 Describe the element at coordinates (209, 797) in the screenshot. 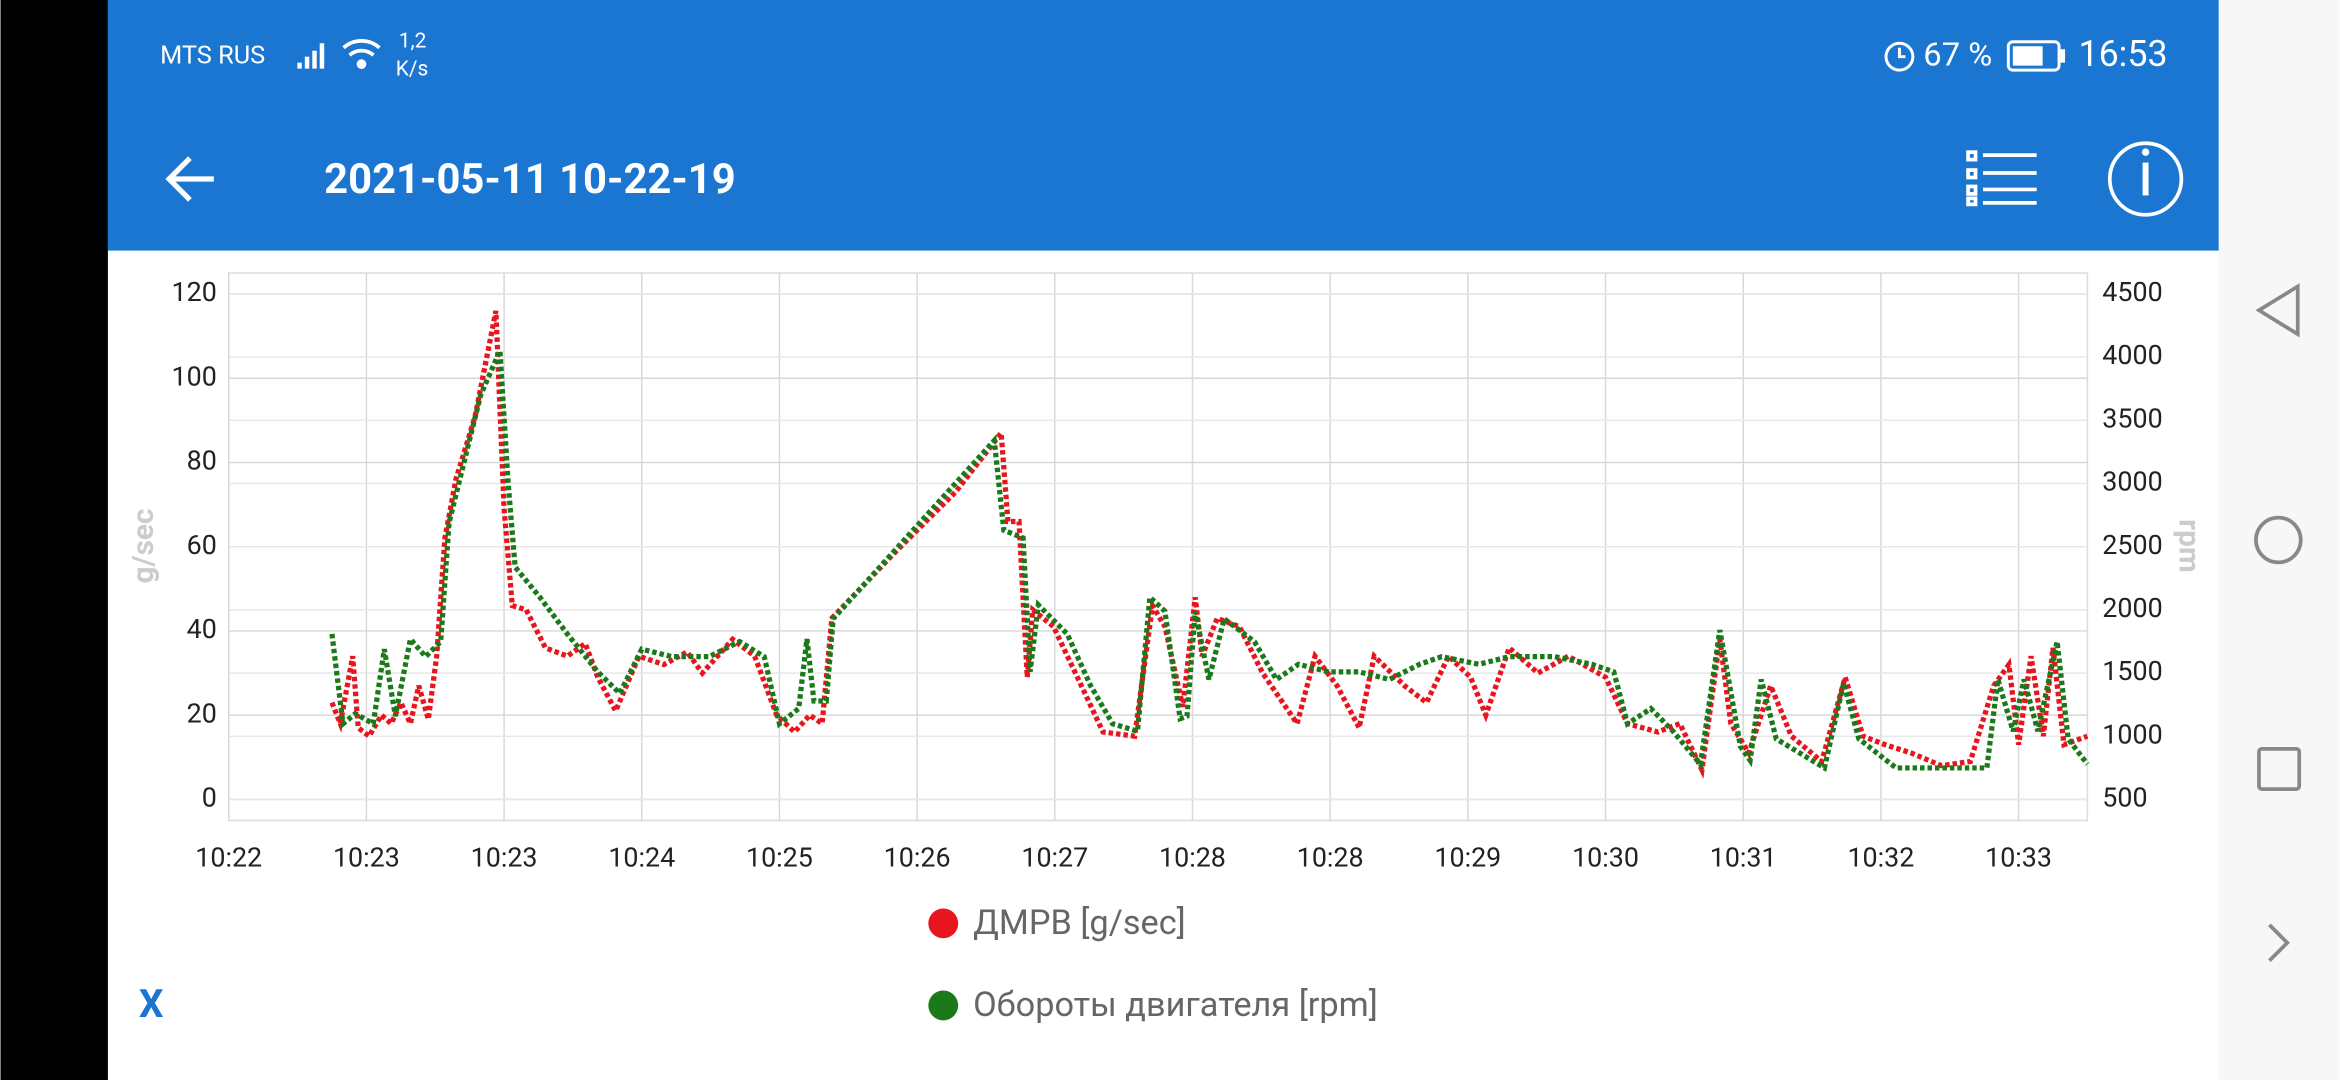

I see `y-tick-label: 0` at that location.